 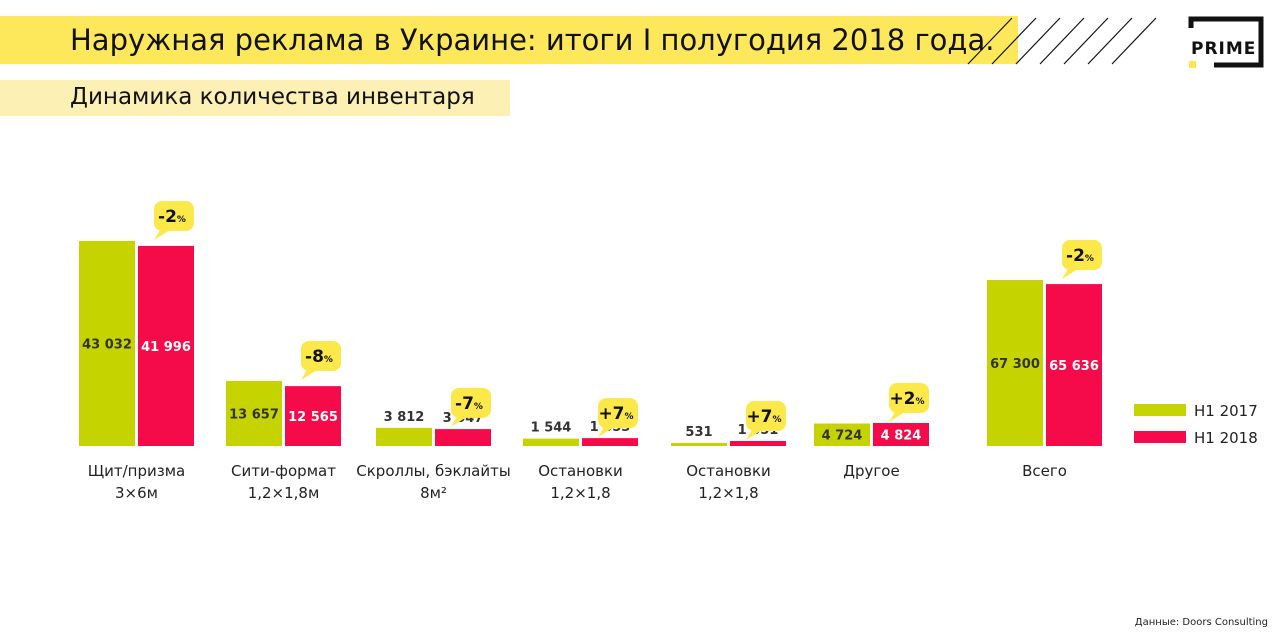 I want to click on data-label: 41 996, so click(x=166, y=347).